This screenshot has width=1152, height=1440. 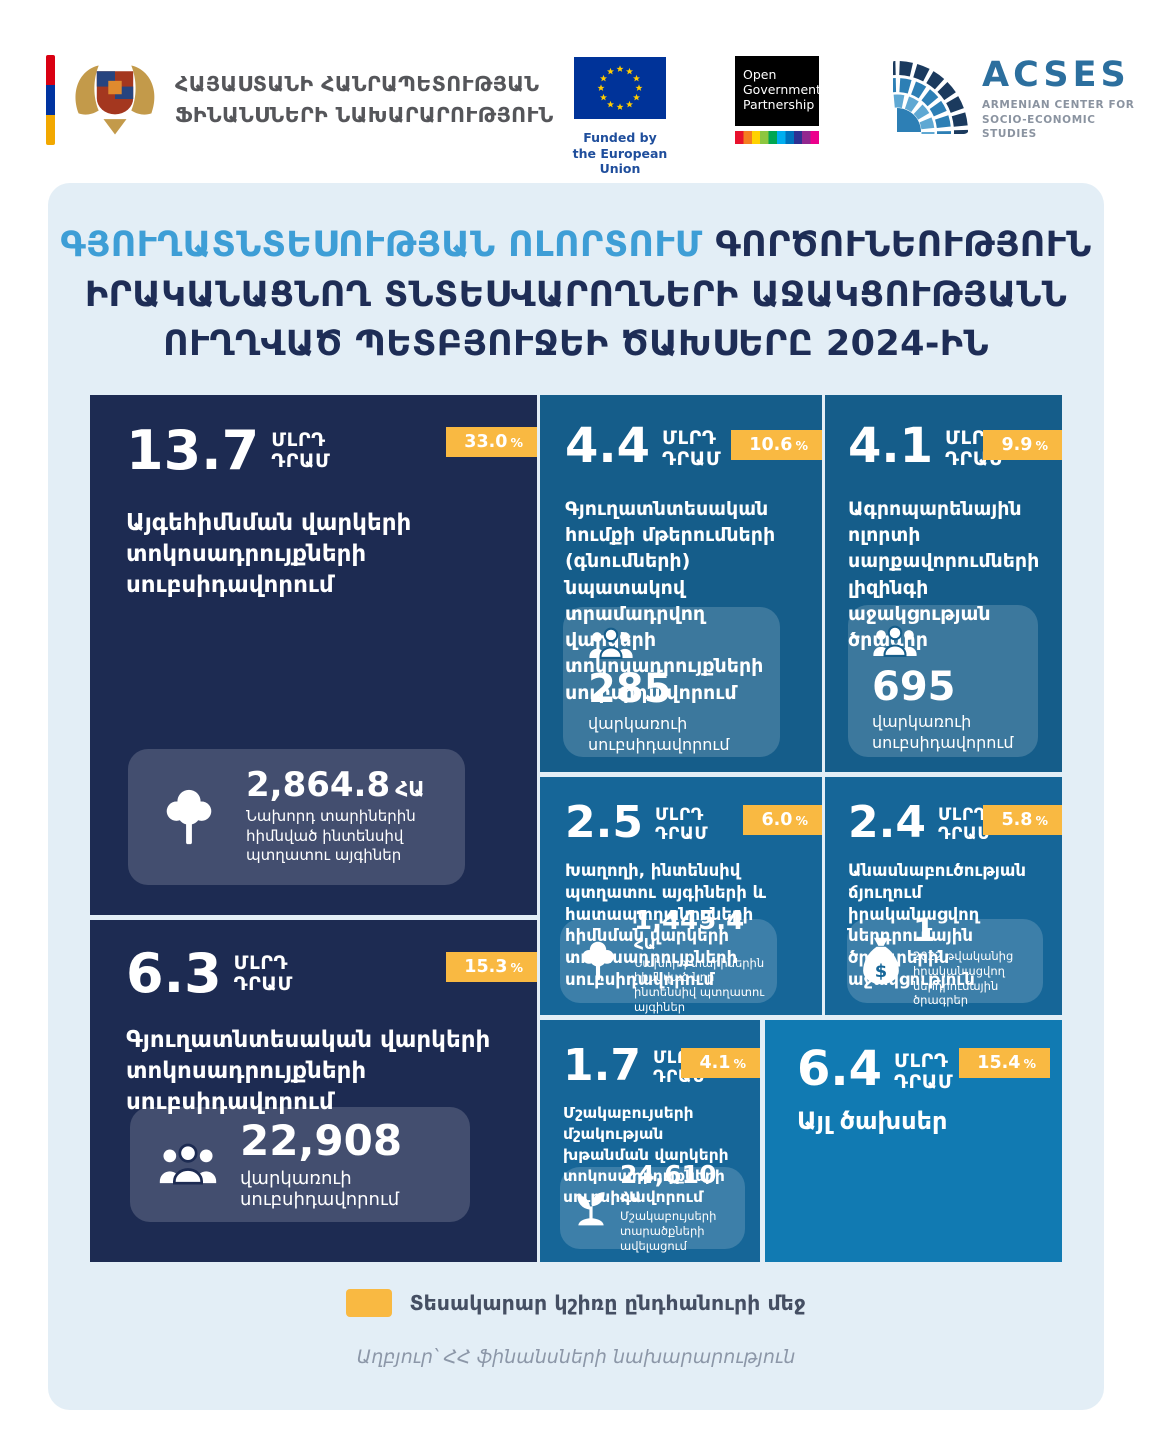 What do you see at coordinates (1039, 127) in the screenshot?
I see `acses-sub-line2: SOCIO-ECONOMIC STUDIES` at bounding box center [1039, 127].